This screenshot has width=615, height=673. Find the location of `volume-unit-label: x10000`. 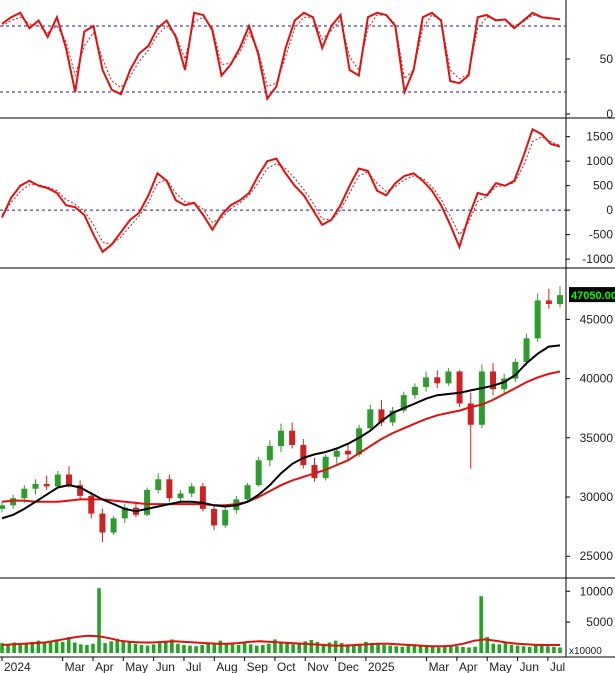

volume-unit-label: x10000 is located at coordinates (585, 651).